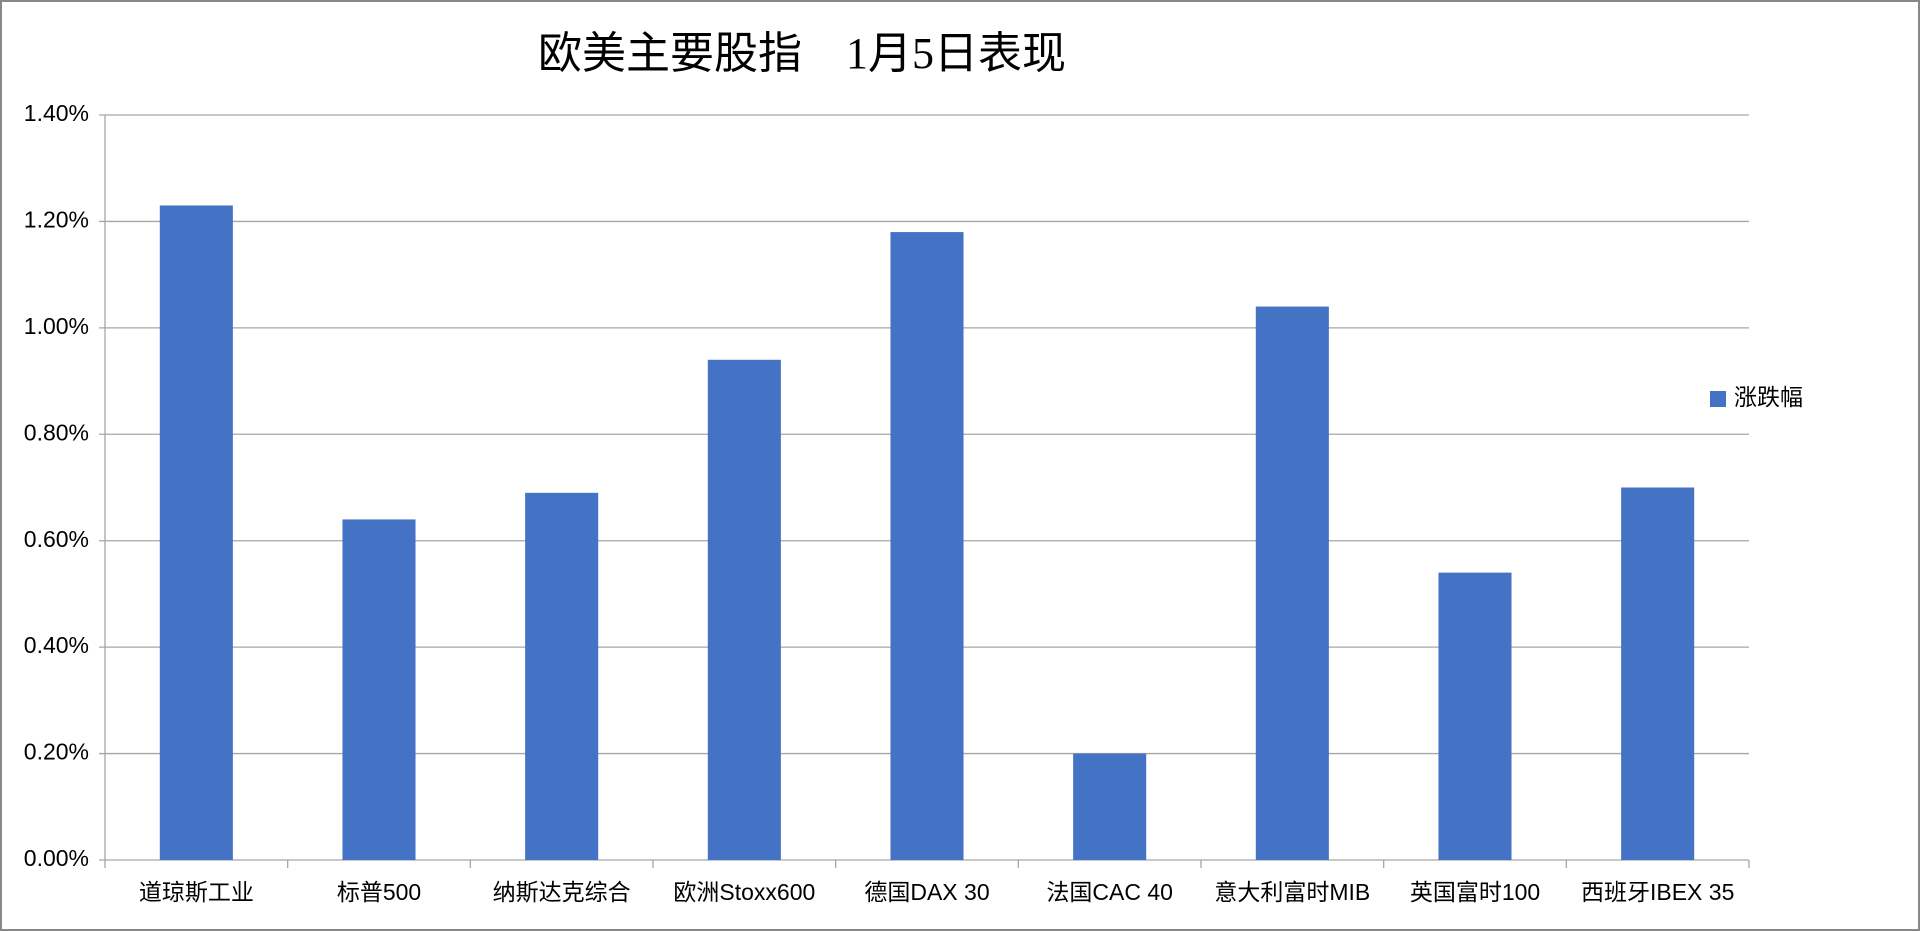  Describe the element at coordinates (744, 892) in the screenshot. I see `x-tick-label: 欧洲Stoxx600` at that location.